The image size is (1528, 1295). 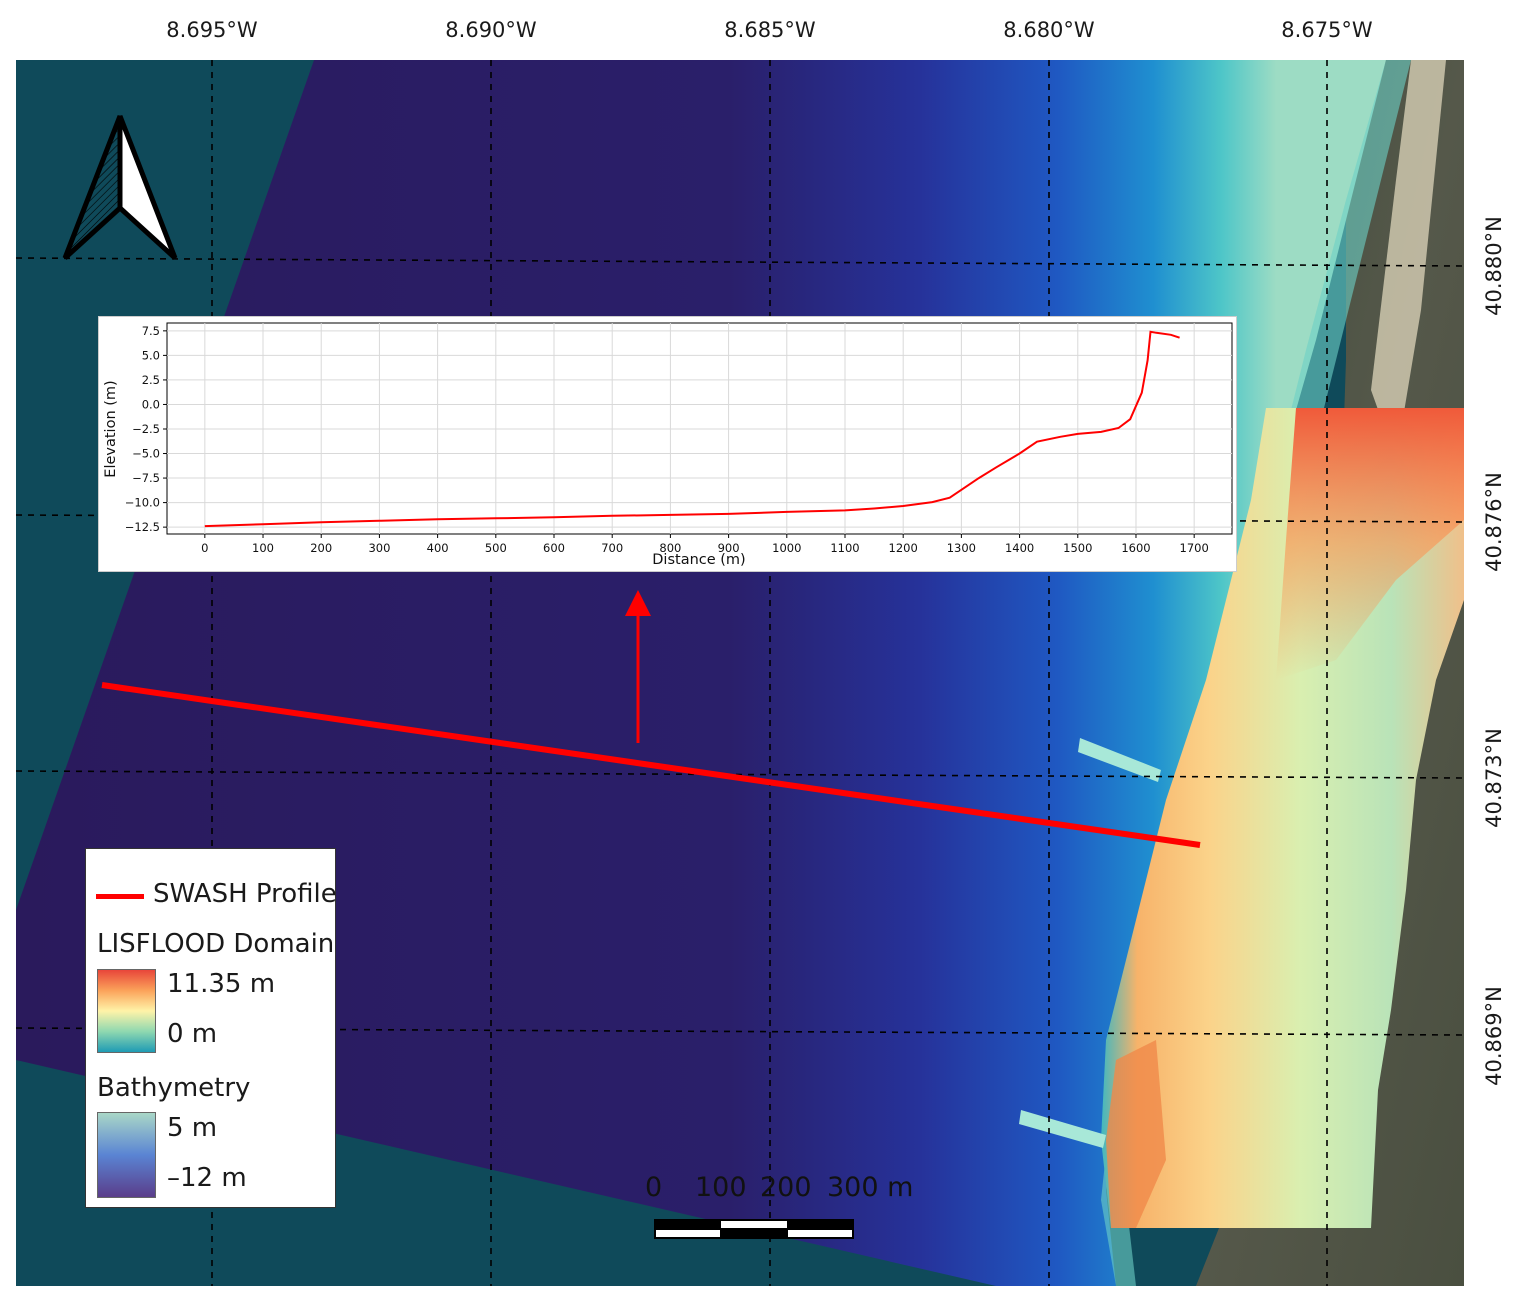 I want to click on longitude-label: 8.675°W, so click(x=1327, y=30).